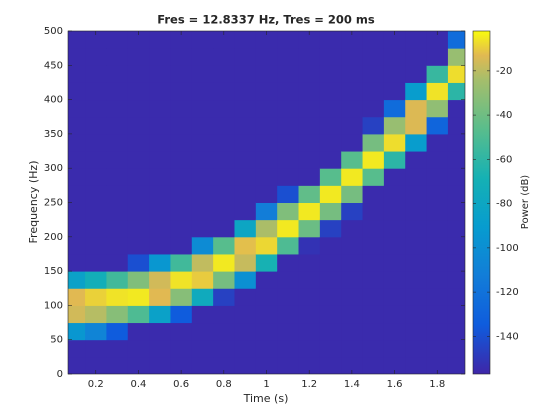 Image resolution: width=560 pixels, height=420 pixels. Describe the element at coordinates (53, 168) in the screenshot. I see `y-tick-label: 300` at that location.